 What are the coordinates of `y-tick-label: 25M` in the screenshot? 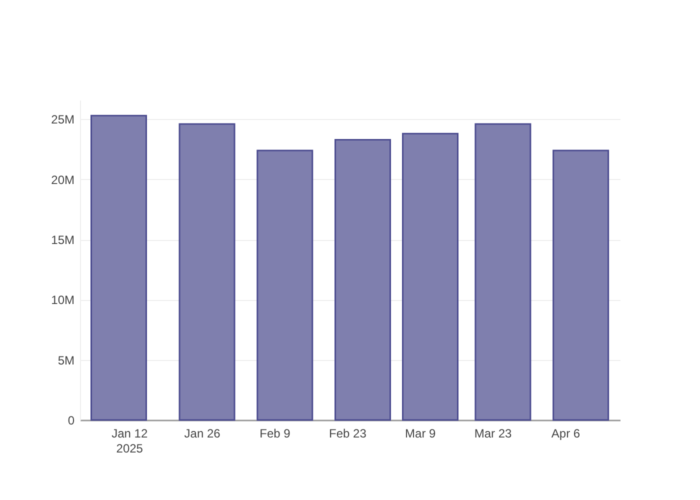 It's located at (63, 119).